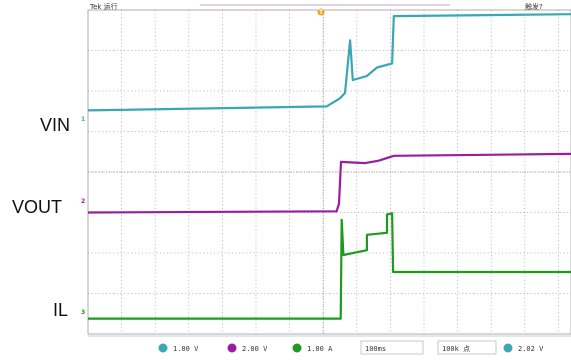 This screenshot has width=571, height=360. Describe the element at coordinates (531, 349) in the screenshot. I see `trigger-level: 2.02 V` at that location.